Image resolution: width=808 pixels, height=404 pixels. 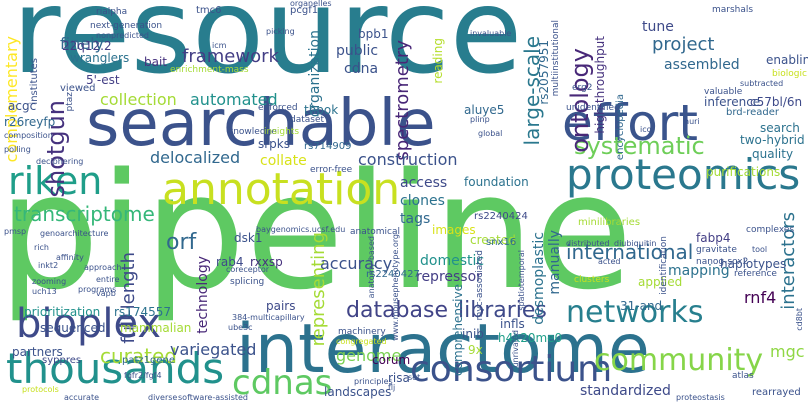 I want to click on word-domestic: domestic, so click(x=452, y=261).